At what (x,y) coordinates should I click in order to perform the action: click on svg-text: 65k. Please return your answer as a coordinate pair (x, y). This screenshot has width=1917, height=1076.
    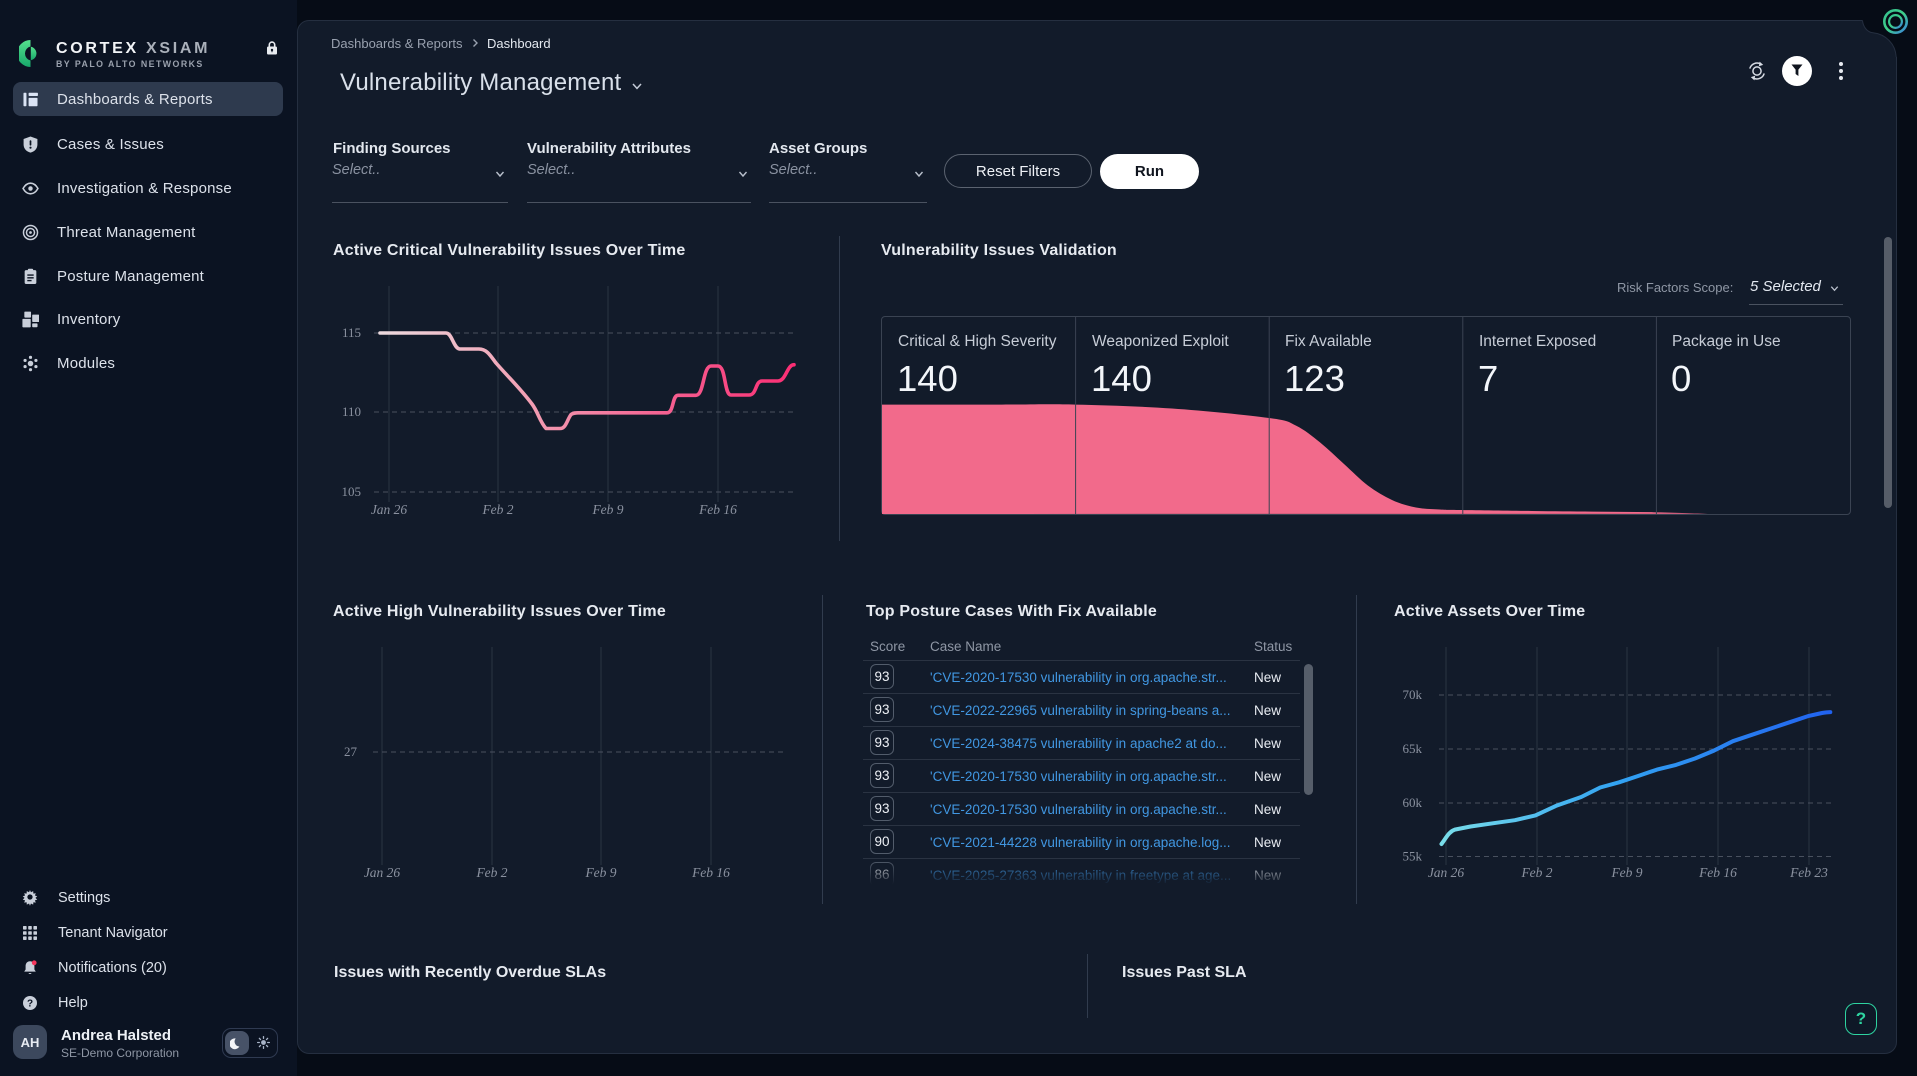
    Looking at the image, I should click on (1413, 748).